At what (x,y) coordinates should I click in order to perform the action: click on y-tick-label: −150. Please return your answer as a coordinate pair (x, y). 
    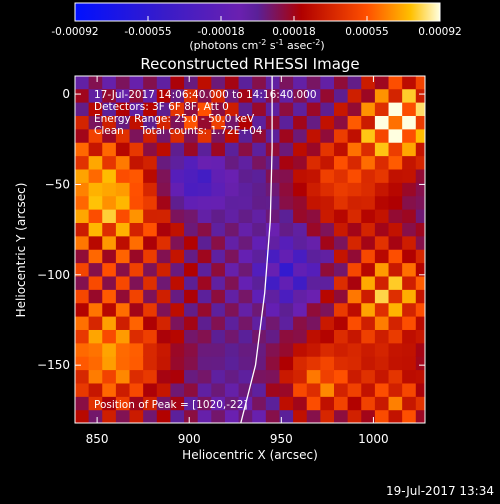
    Looking at the image, I should click on (53, 365).